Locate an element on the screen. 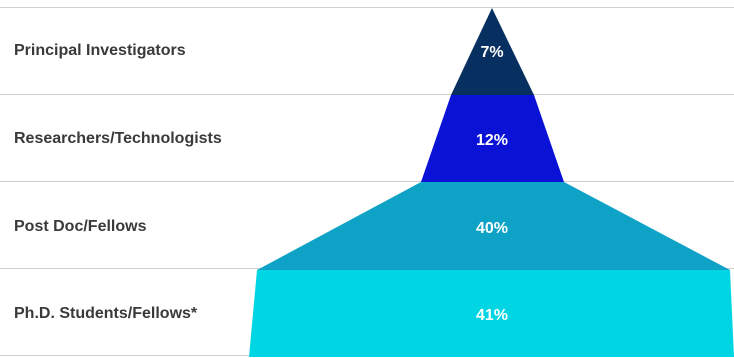 The image size is (734, 358). value-label-phd-students-fellows: 41% is located at coordinates (492, 315).